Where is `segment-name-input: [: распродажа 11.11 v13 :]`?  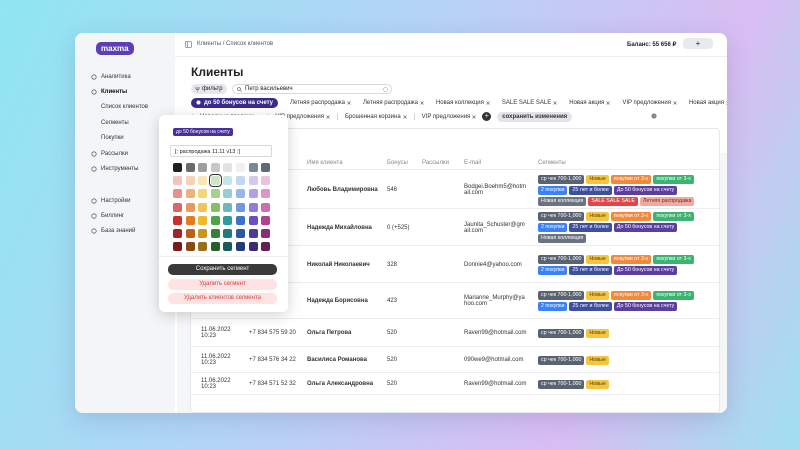
segment-name-input: [: распродажа 11.11 v13 :] is located at coordinates (221, 151).